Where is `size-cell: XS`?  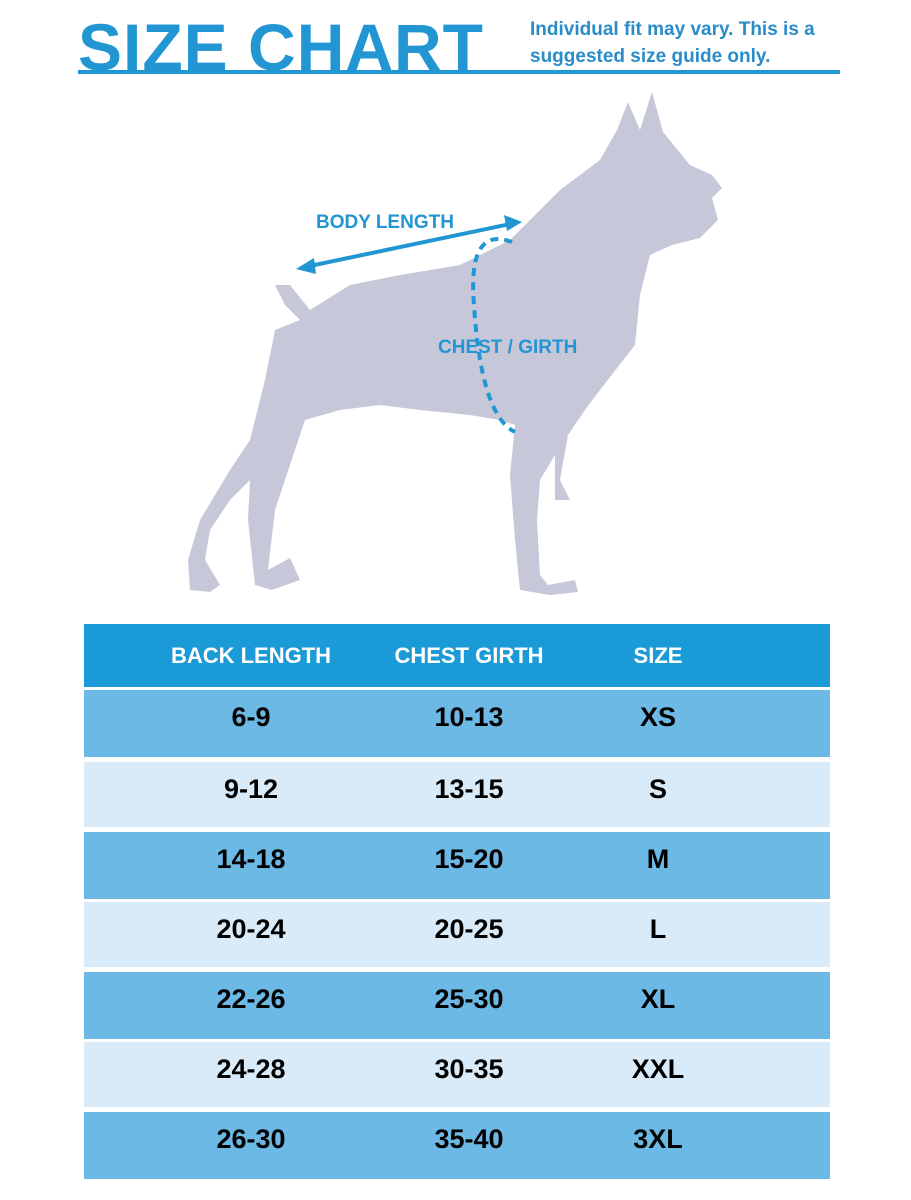 size-cell: XS is located at coordinates (658, 717).